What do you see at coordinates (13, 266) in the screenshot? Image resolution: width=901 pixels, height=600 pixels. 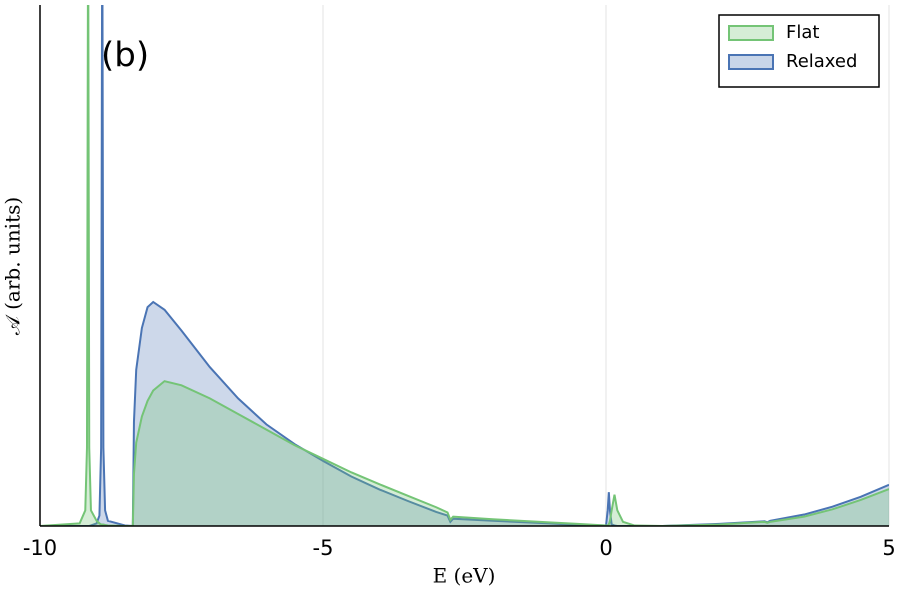 I see `y-axis-label: 𝒜 (arb. units)` at bounding box center [13, 266].